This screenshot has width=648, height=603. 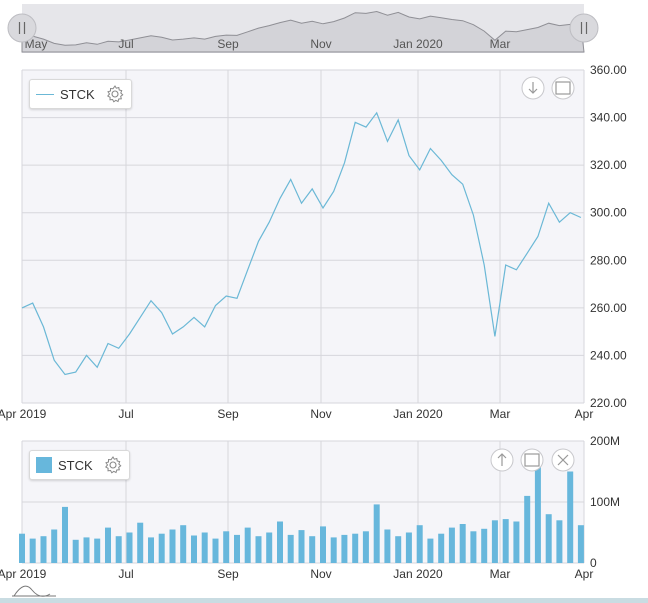 I want to click on legend-line-marker, so click(x=45, y=94).